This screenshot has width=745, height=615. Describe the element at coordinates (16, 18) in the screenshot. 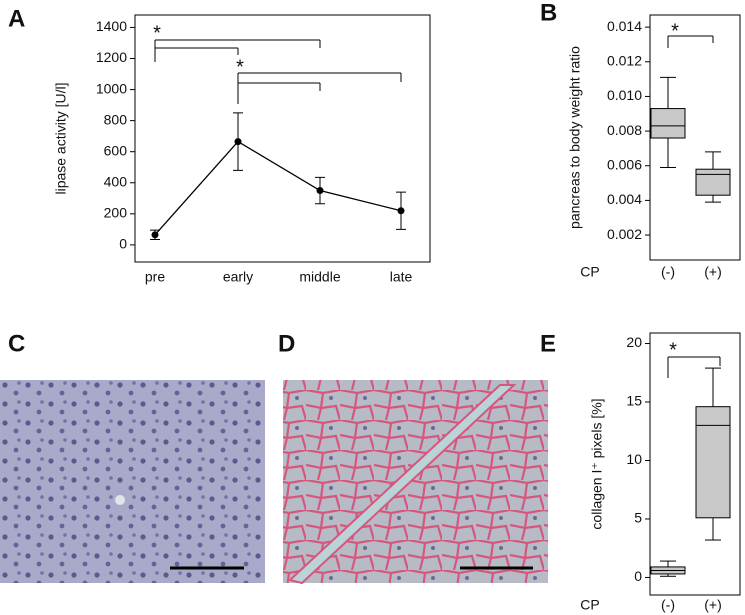

I see `panel-label: A` at that location.